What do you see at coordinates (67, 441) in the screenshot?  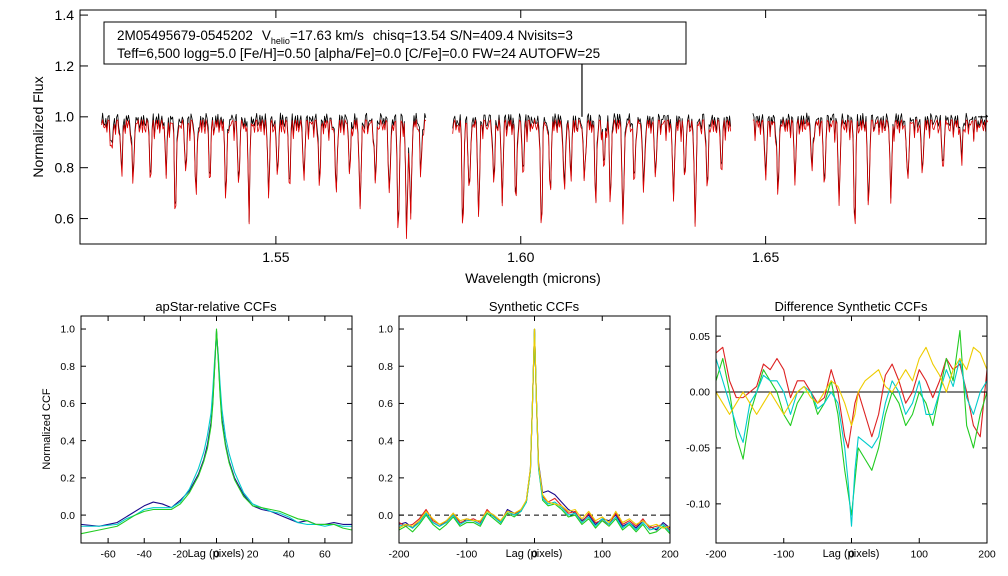 I see `apstar-ccf-y-tick-label: 0.4` at bounding box center [67, 441].